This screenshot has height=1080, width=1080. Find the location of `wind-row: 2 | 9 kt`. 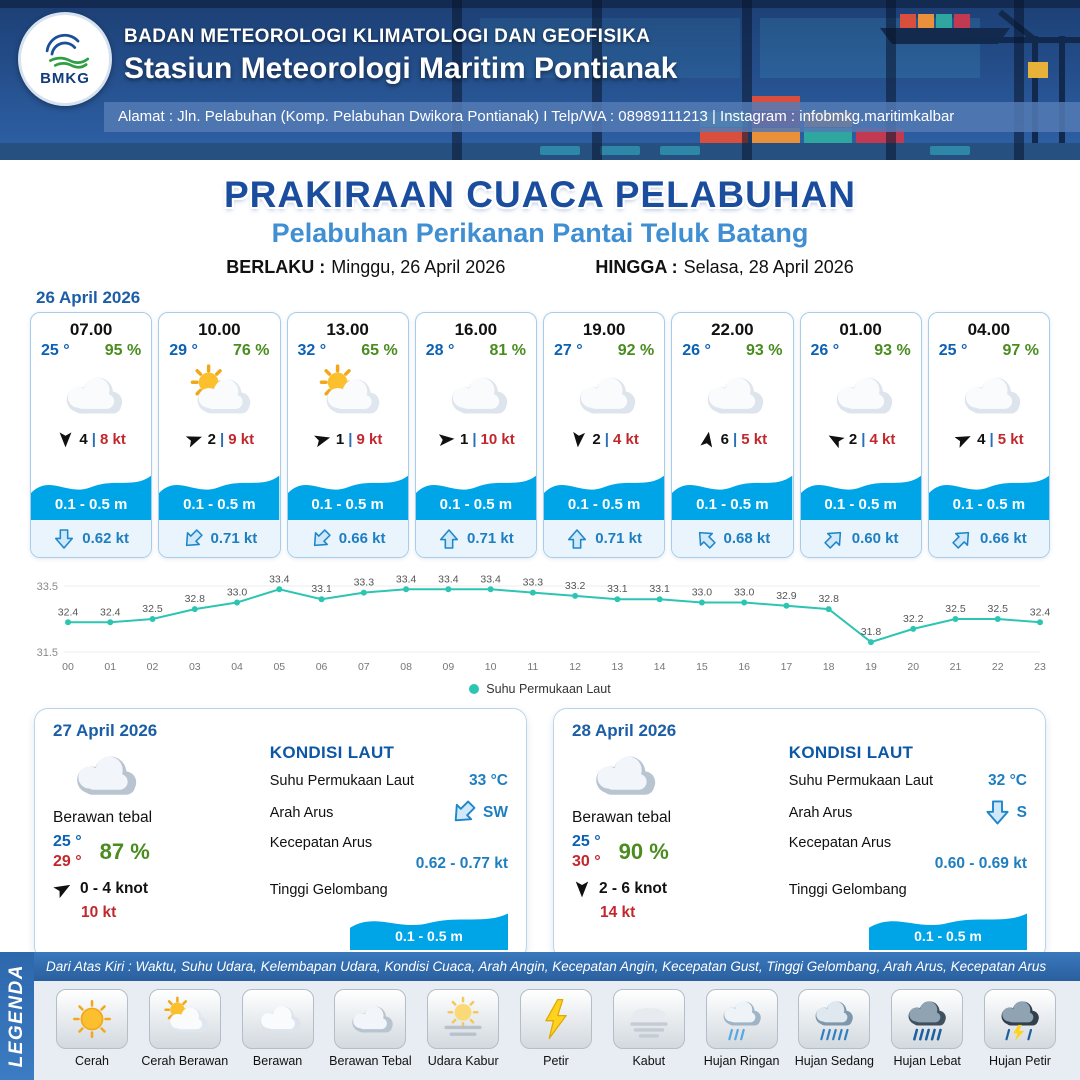

wind-row: 2 | 9 kt is located at coordinates (219, 439).